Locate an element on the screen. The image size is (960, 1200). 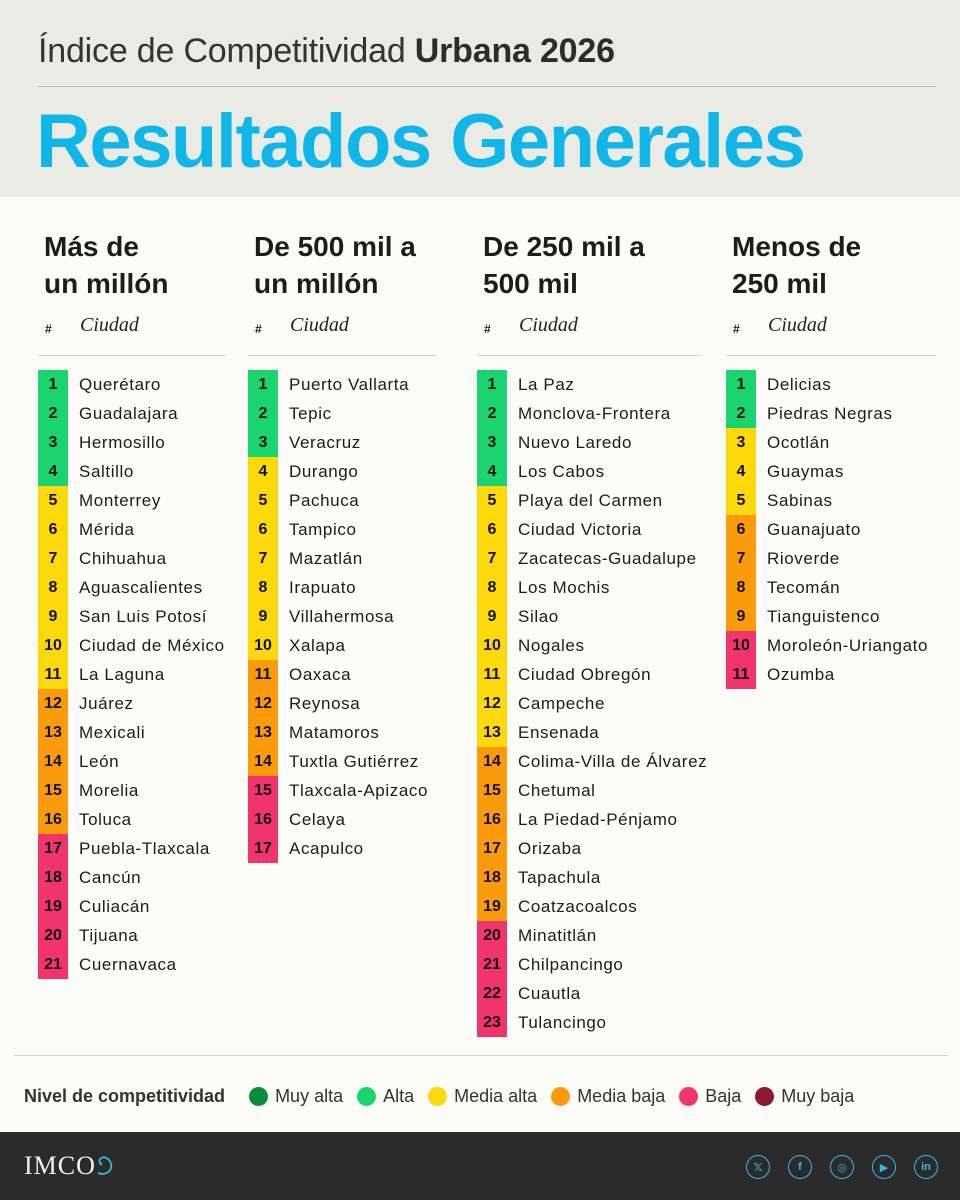
table-row: 13 Mexicali is located at coordinates (132, 732).